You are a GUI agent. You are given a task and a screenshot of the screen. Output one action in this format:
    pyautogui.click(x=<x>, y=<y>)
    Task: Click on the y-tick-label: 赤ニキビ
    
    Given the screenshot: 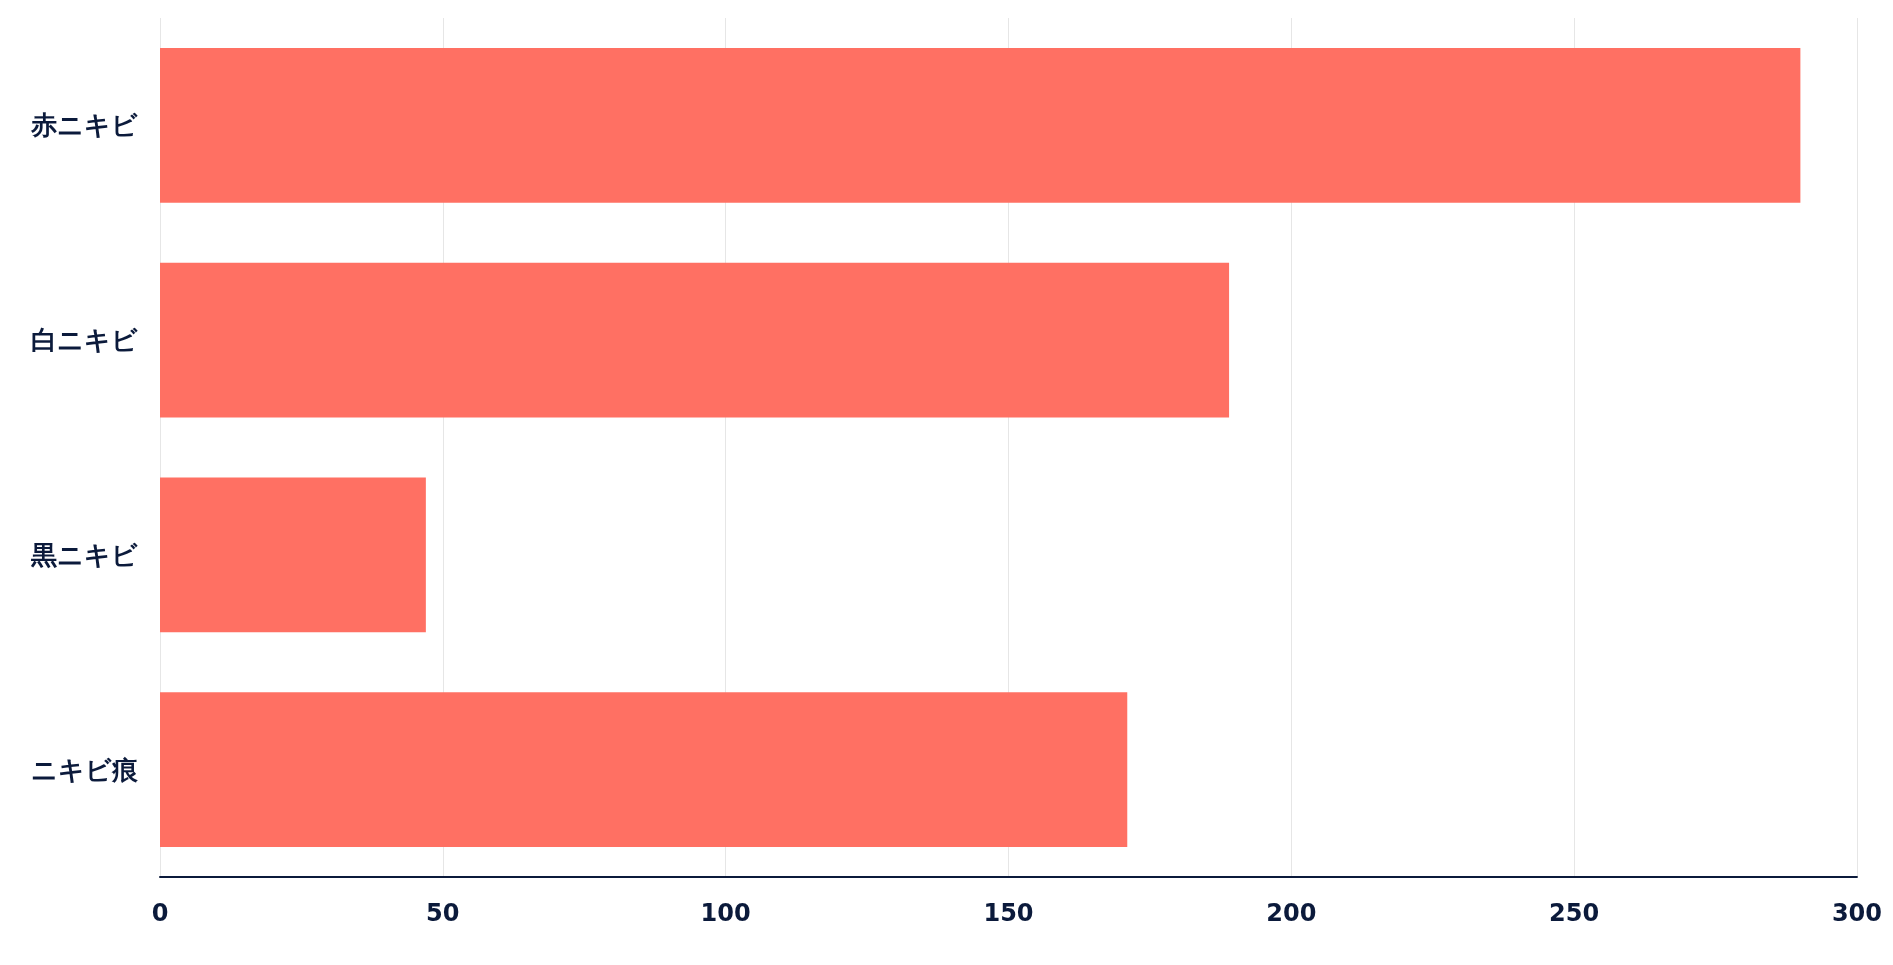 What is the action you would take?
    pyautogui.click(x=84, y=125)
    